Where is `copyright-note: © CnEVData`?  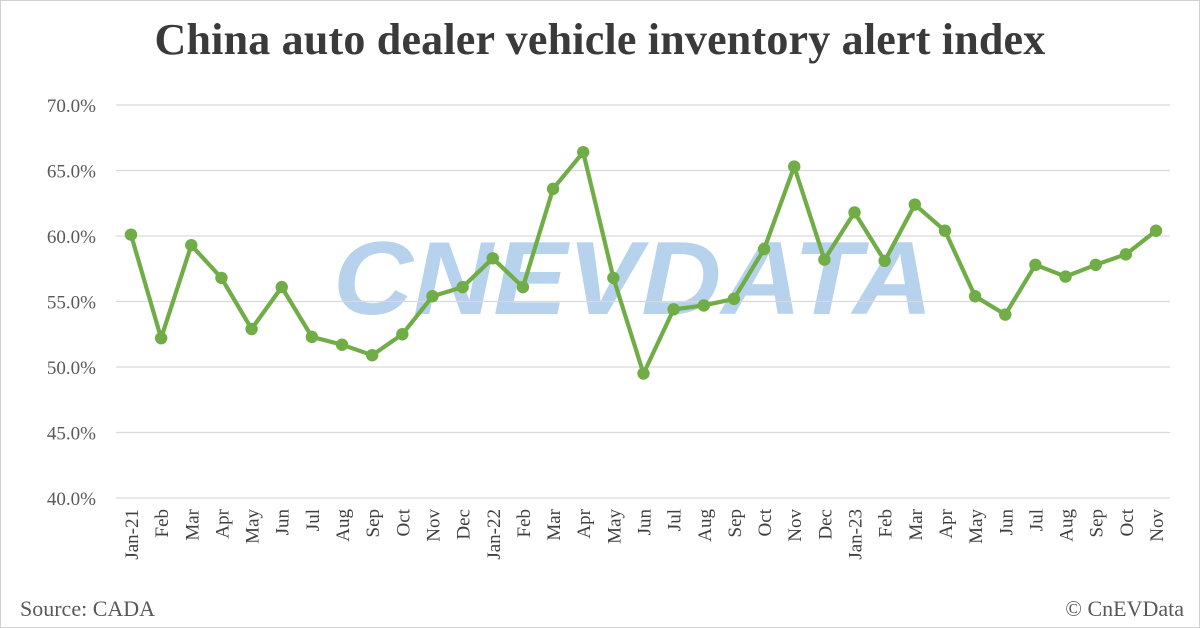
copyright-note: © CnEVData is located at coordinates (1124, 608).